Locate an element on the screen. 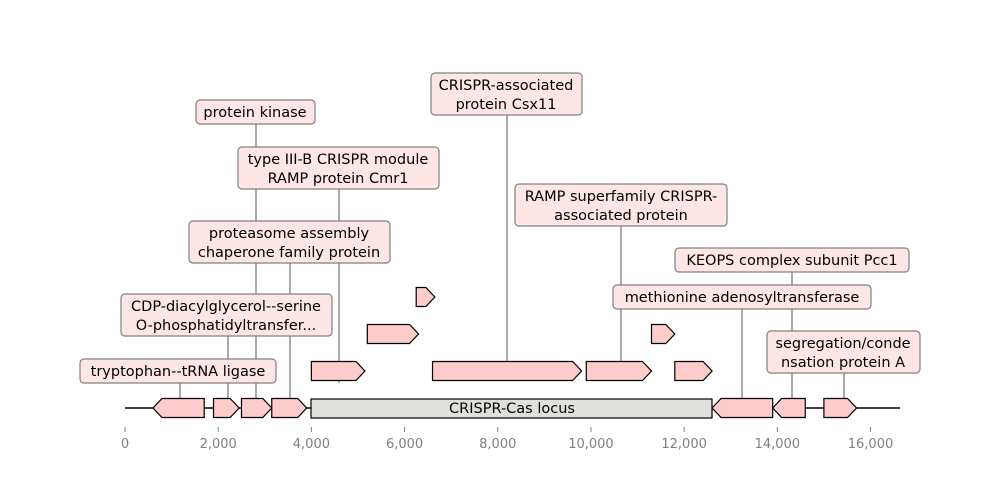 The height and width of the screenshot is (480, 1000). svg-text: nsation protein A is located at coordinates (843, 363).